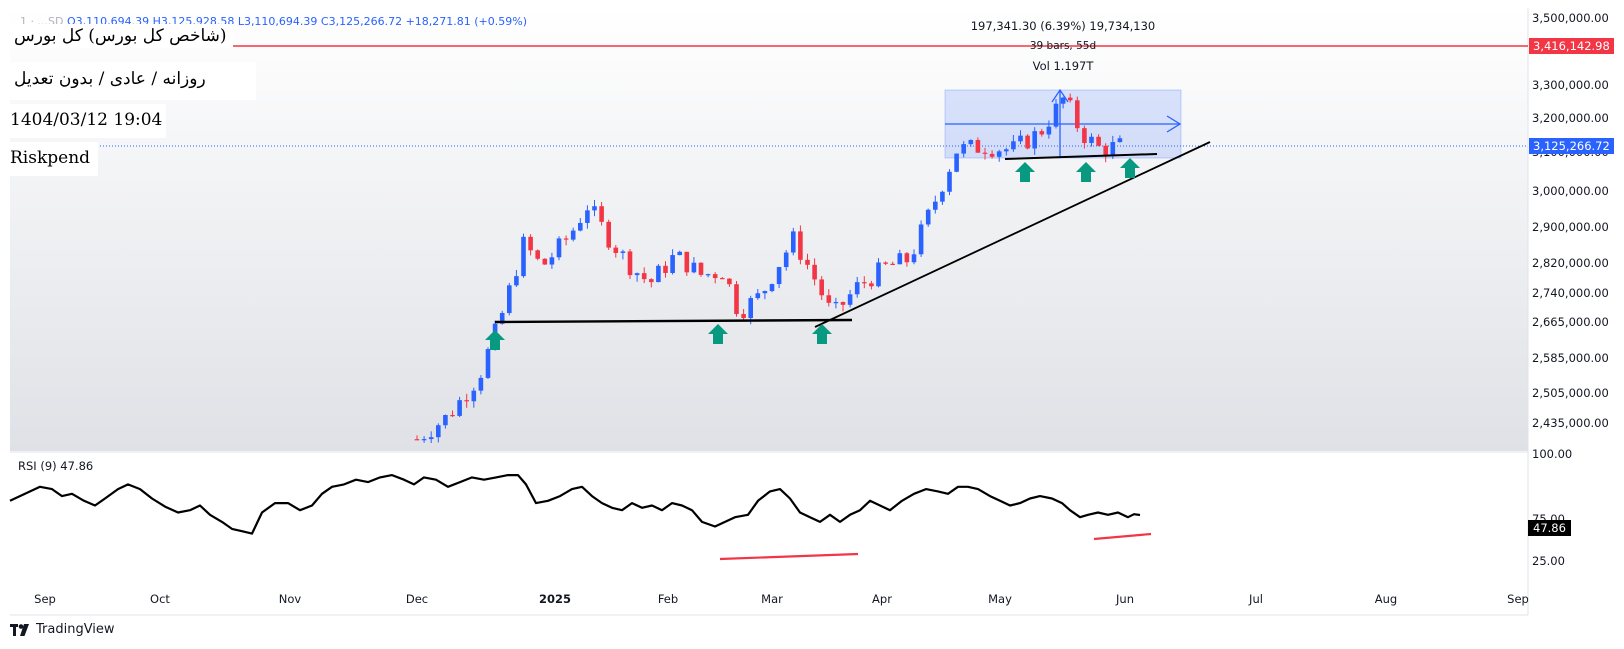  Describe the element at coordinates (1570, 358) in the screenshot. I see `price-tick-label: 2,585,000.00` at that location.